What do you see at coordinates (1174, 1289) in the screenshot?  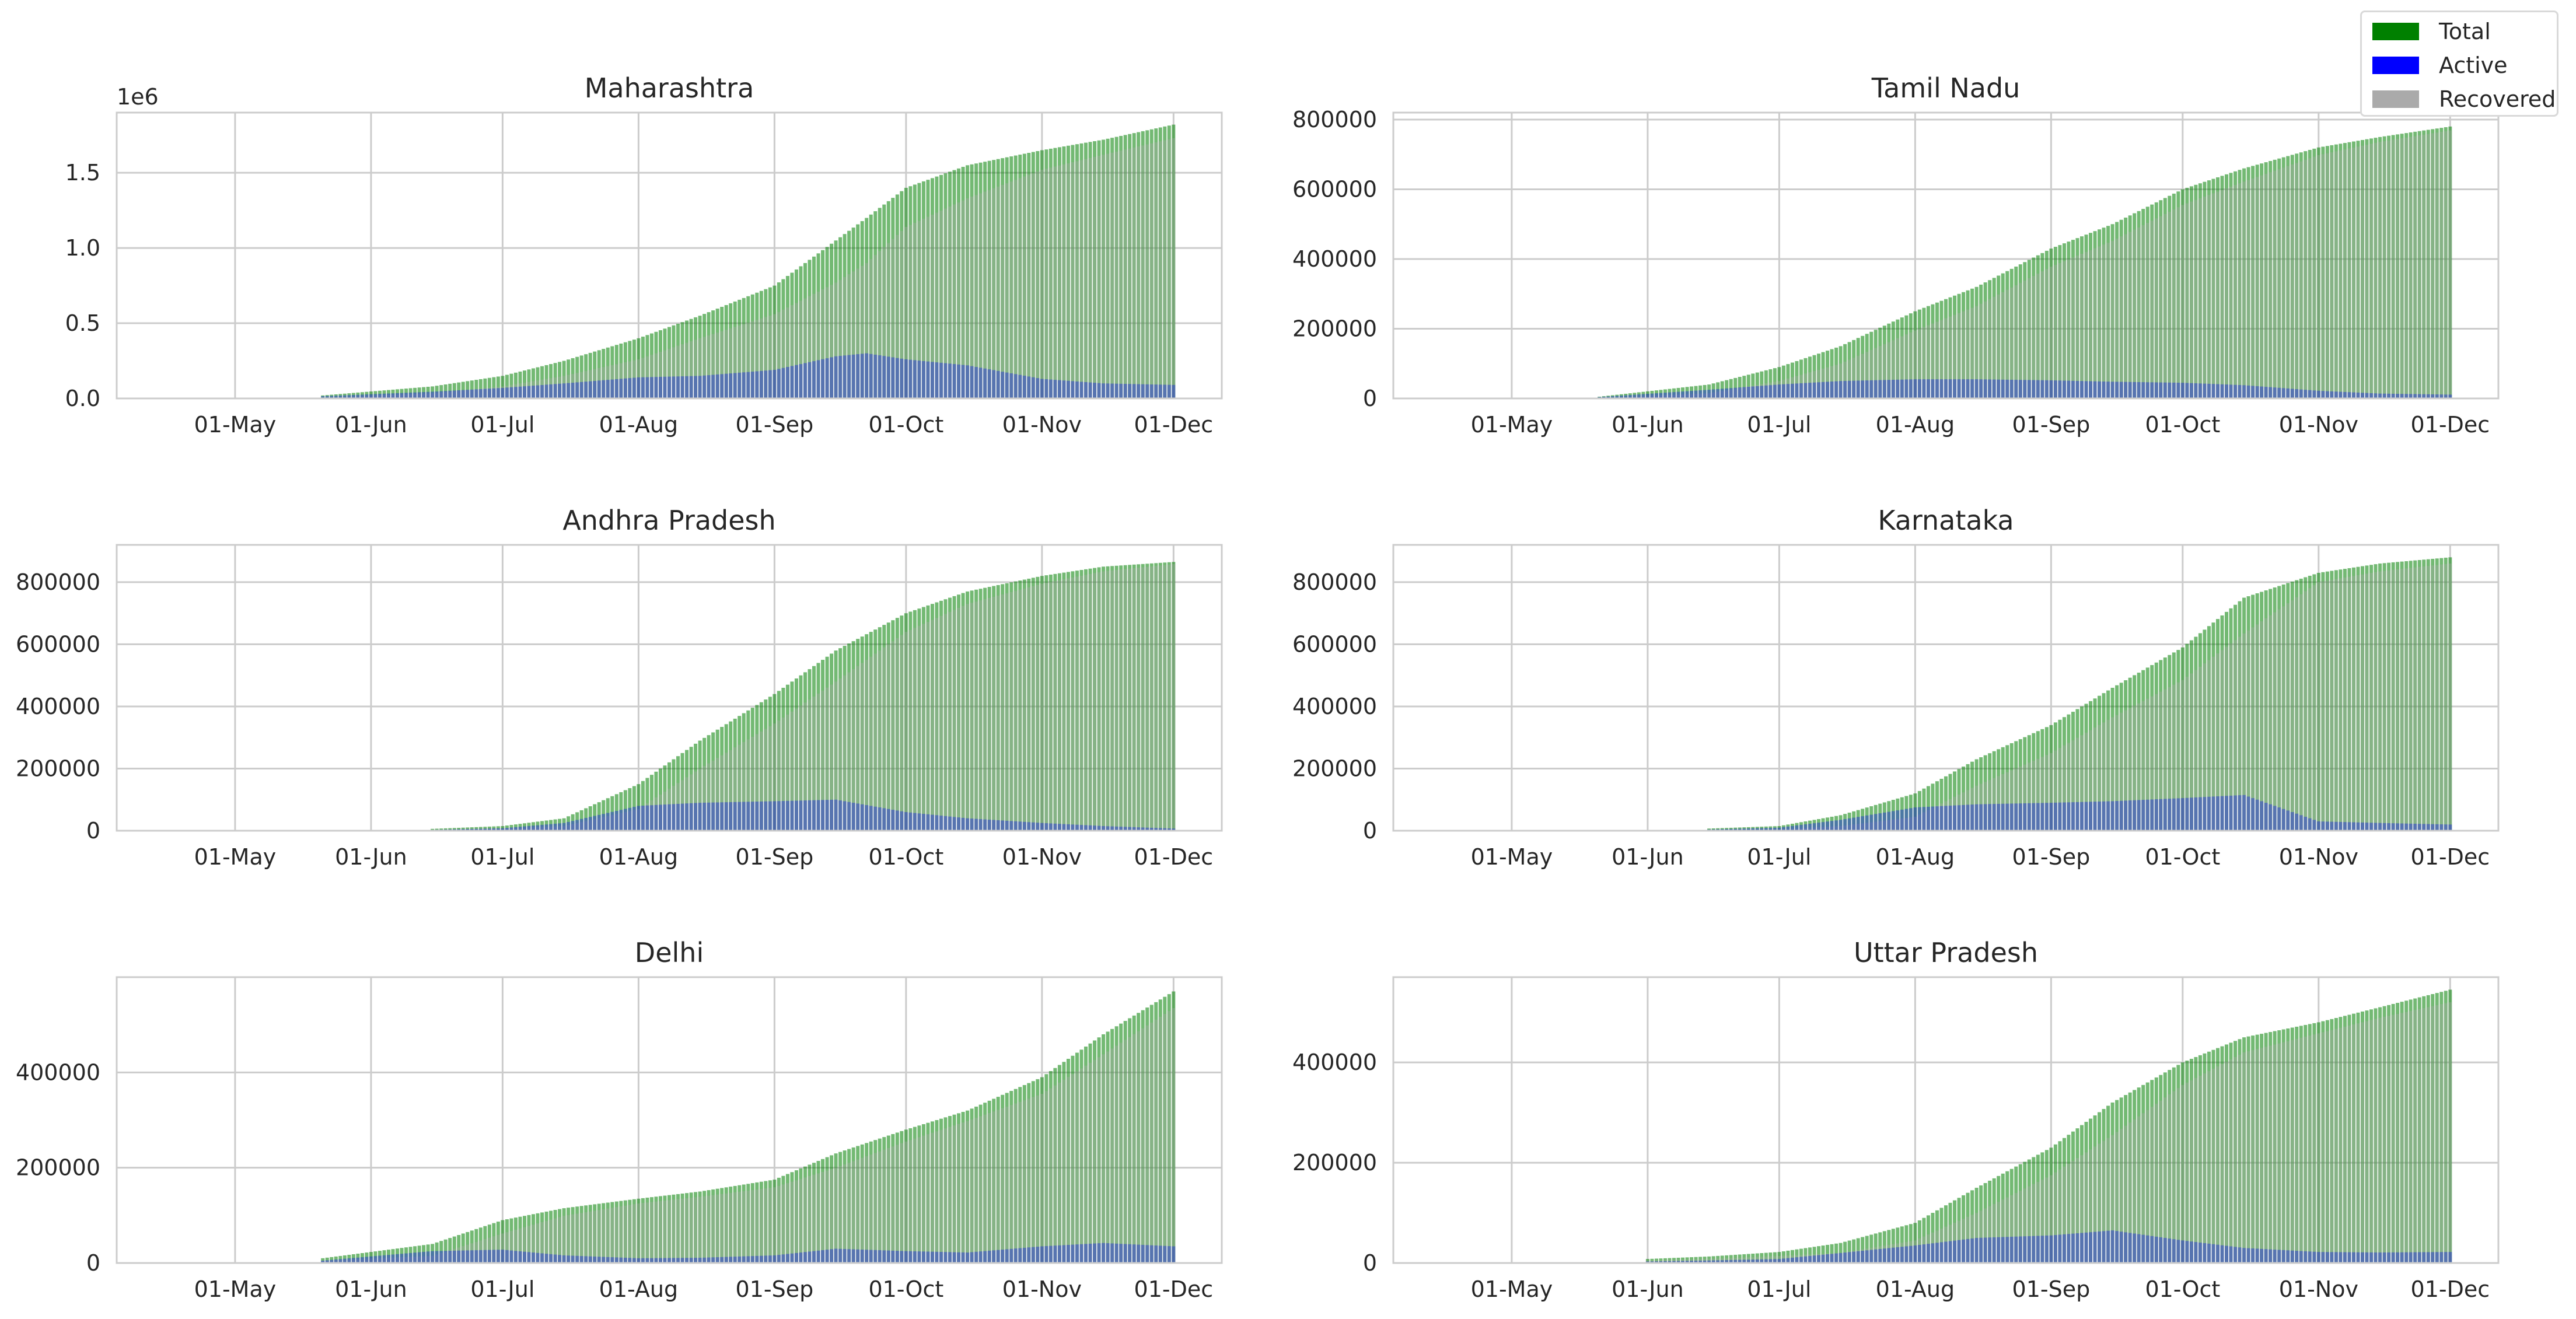 I see `x-tick-label: 01-Dec` at bounding box center [1174, 1289].